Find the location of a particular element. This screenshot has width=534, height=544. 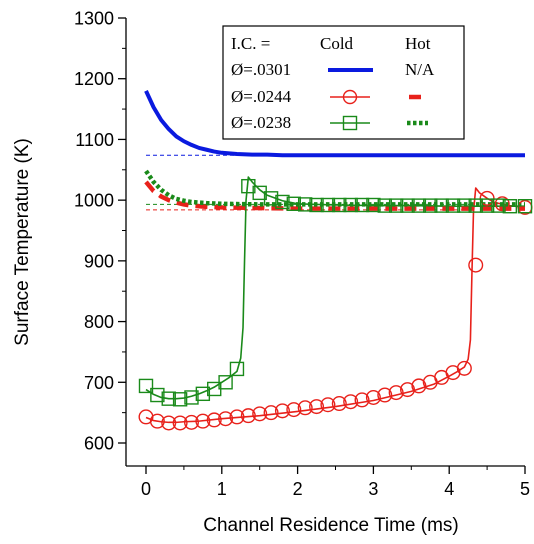

legend-swatch-0244-cold-marker is located at coordinates (350, 97).